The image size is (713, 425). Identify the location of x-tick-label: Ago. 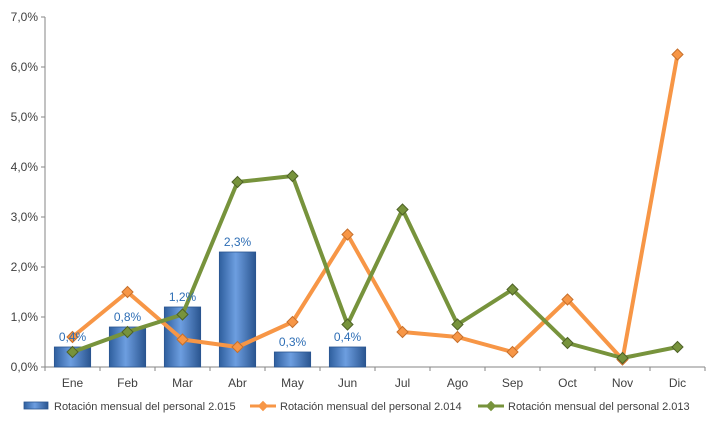
(458, 383).